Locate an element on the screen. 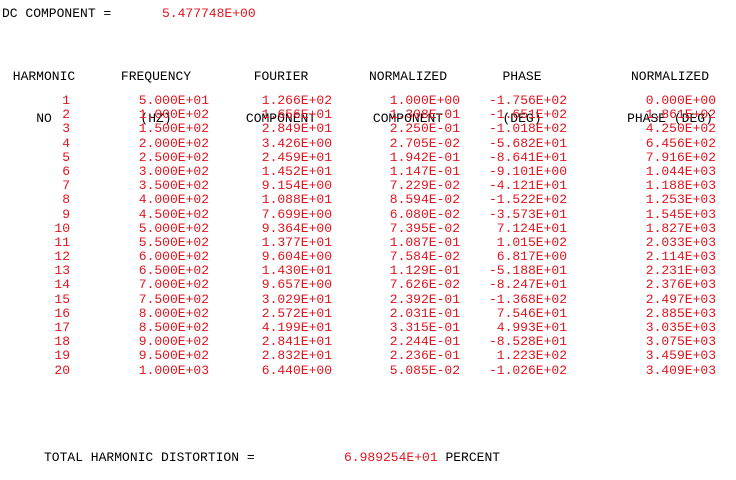 The width and height of the screenshot is (736, 480). harmonic-no-cell: 15 is located at coordinates (62, 299).